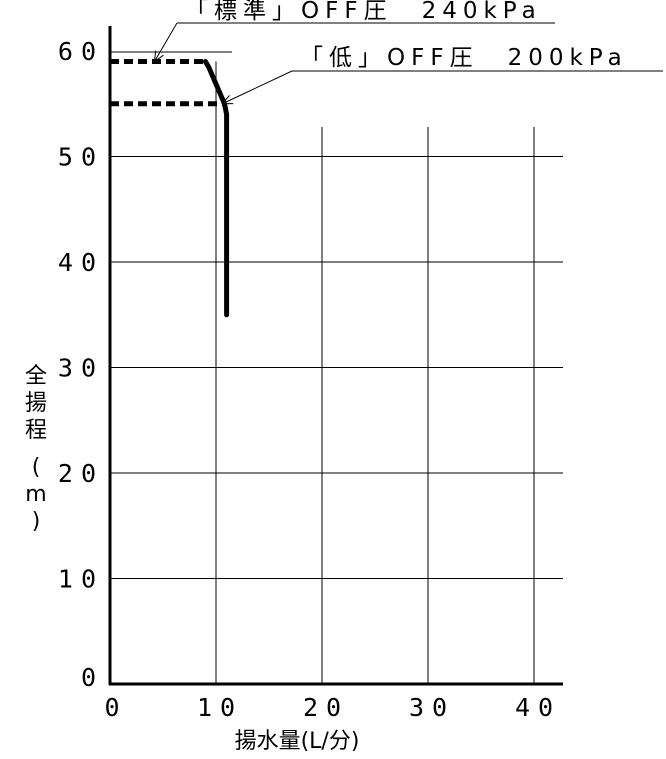  What do you see at coordinates (297, 741) in the screenshot?
I see `x-axis-label: 揚水量(L/分)` at bounding box center [297, 741].